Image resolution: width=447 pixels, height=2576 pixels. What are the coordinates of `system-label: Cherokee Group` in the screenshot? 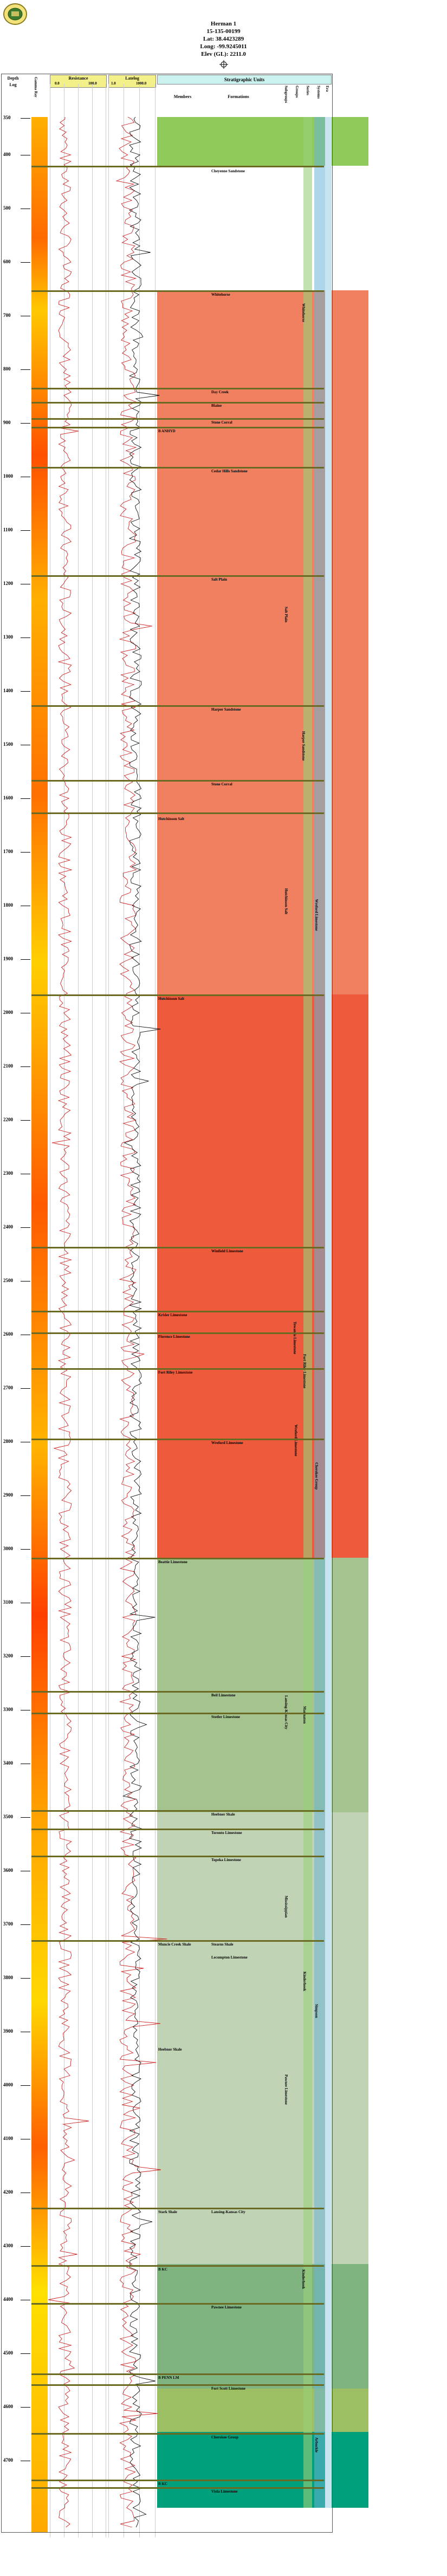 It's located at (316, 1476).